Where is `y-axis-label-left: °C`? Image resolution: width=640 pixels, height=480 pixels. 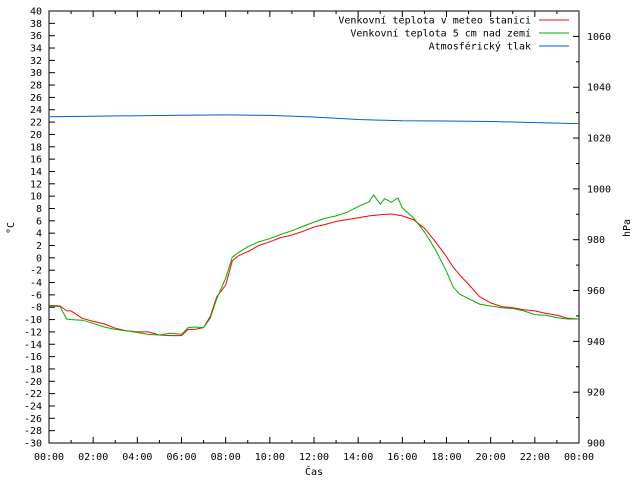
y-axis-label-left: °C is located at coordinates (11, 228).